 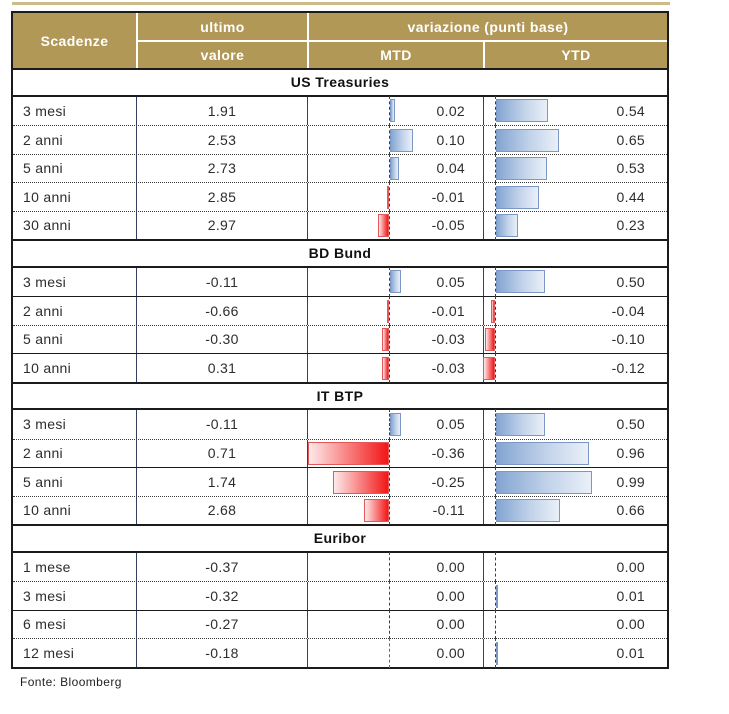 I want to click on mtd-value: -0.01, so click(x=448, y=196).